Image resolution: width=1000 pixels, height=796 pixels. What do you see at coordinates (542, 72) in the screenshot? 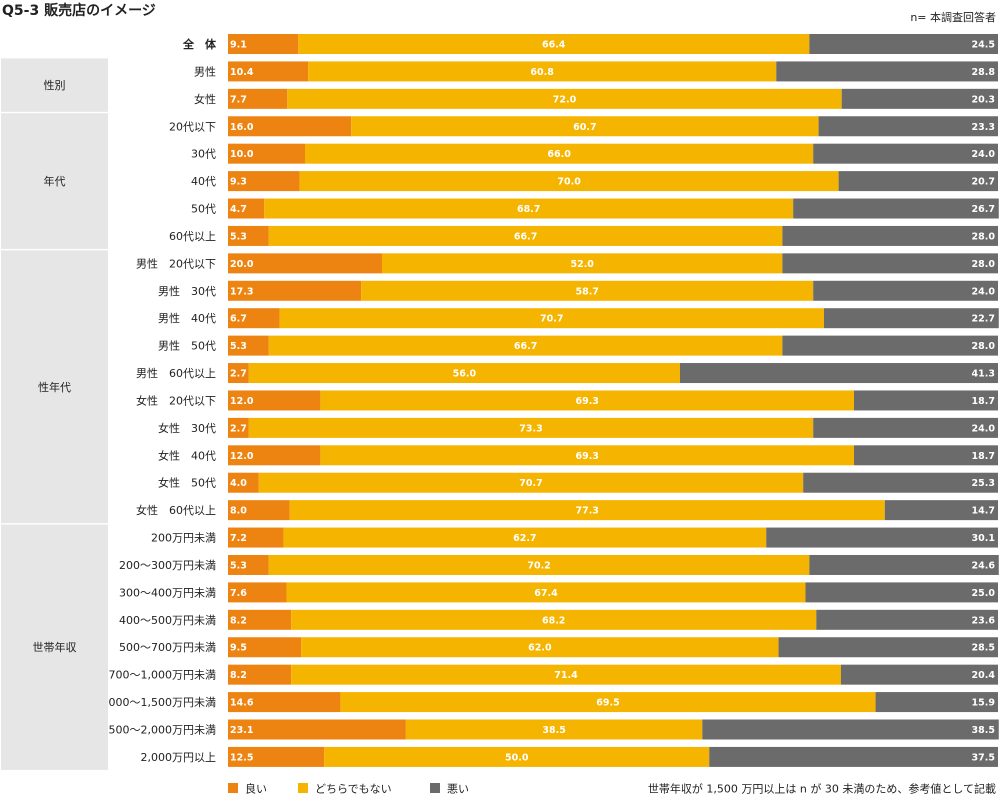
I see `value-label-neutral: 60.8` at bounding box center [542, 72].